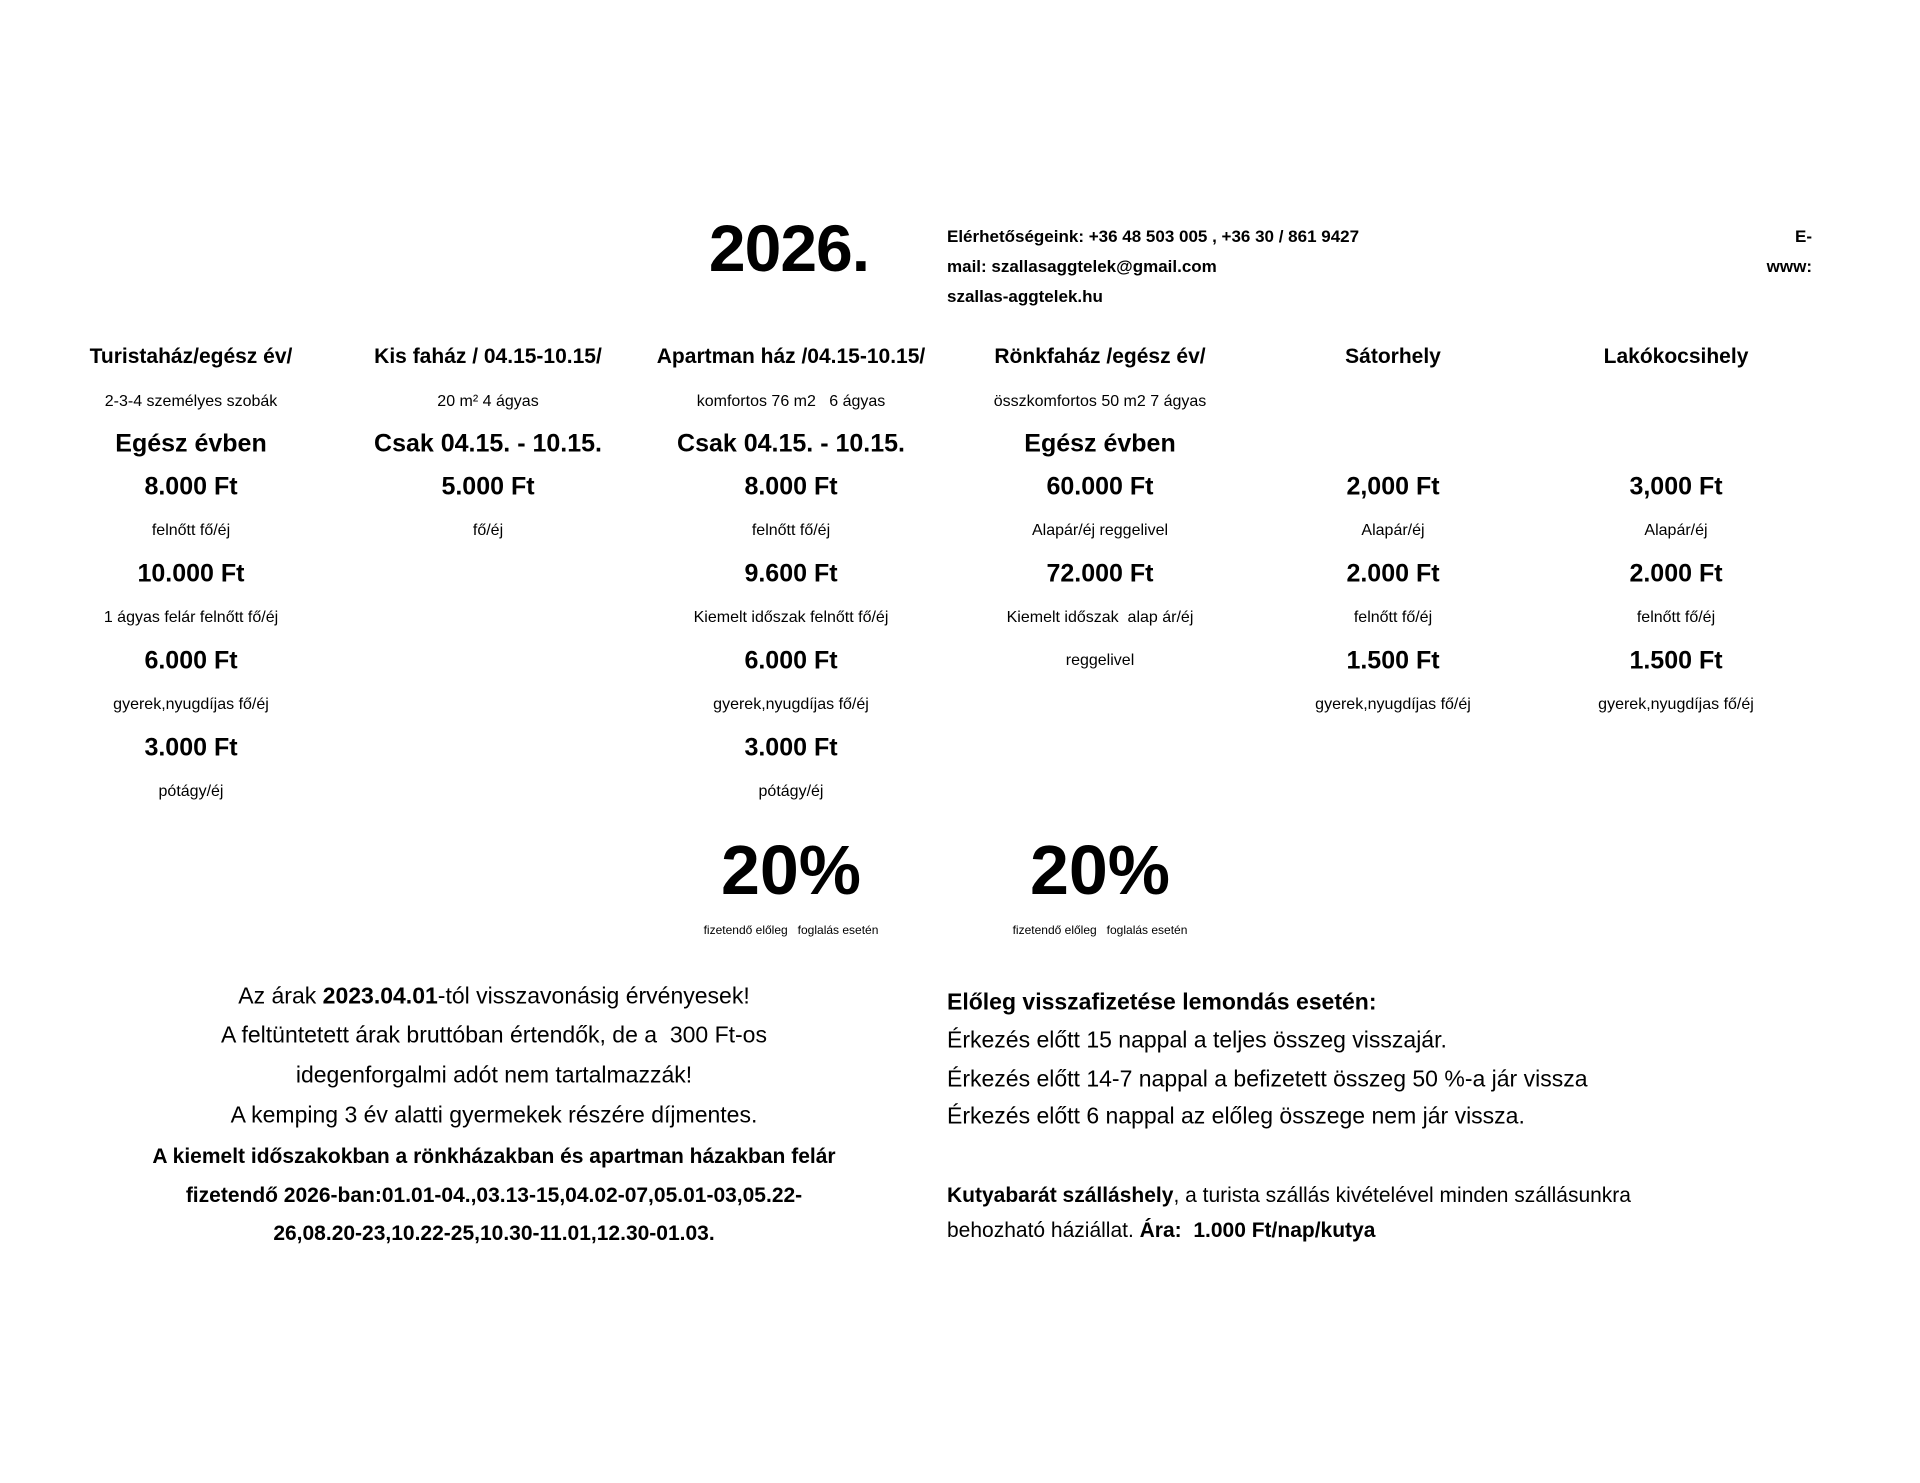 The width and height of the screenshot is (1920, 1483). I want to click on text-segment: behozható háziállat., so click(1043, 1230).